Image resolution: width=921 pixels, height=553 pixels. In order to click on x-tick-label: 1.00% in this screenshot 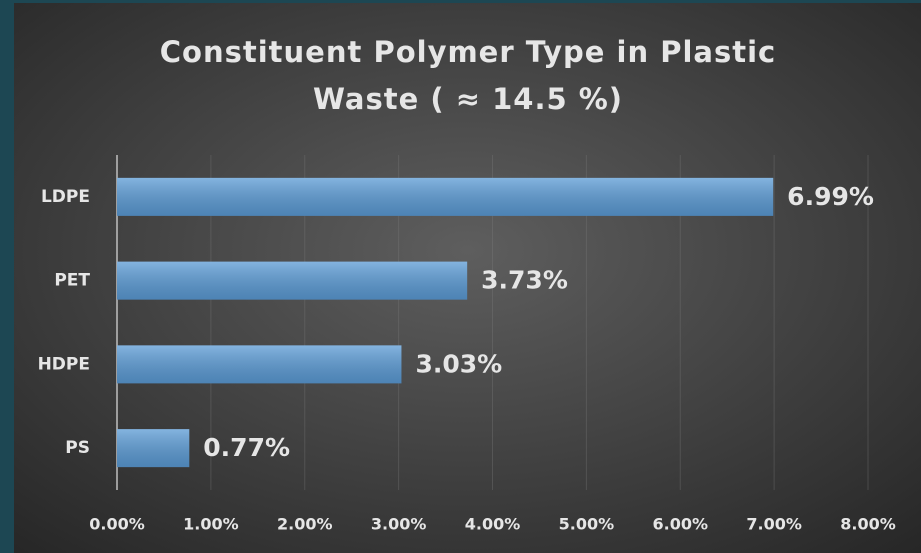, I will do `click(211, 524)`.